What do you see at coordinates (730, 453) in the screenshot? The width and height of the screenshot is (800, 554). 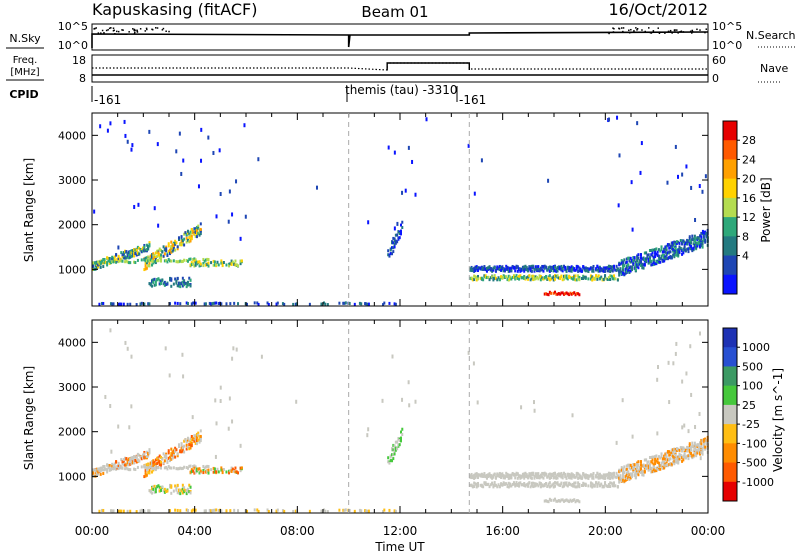 I see `colorbar-swatch` at bounding box center [730, 453].